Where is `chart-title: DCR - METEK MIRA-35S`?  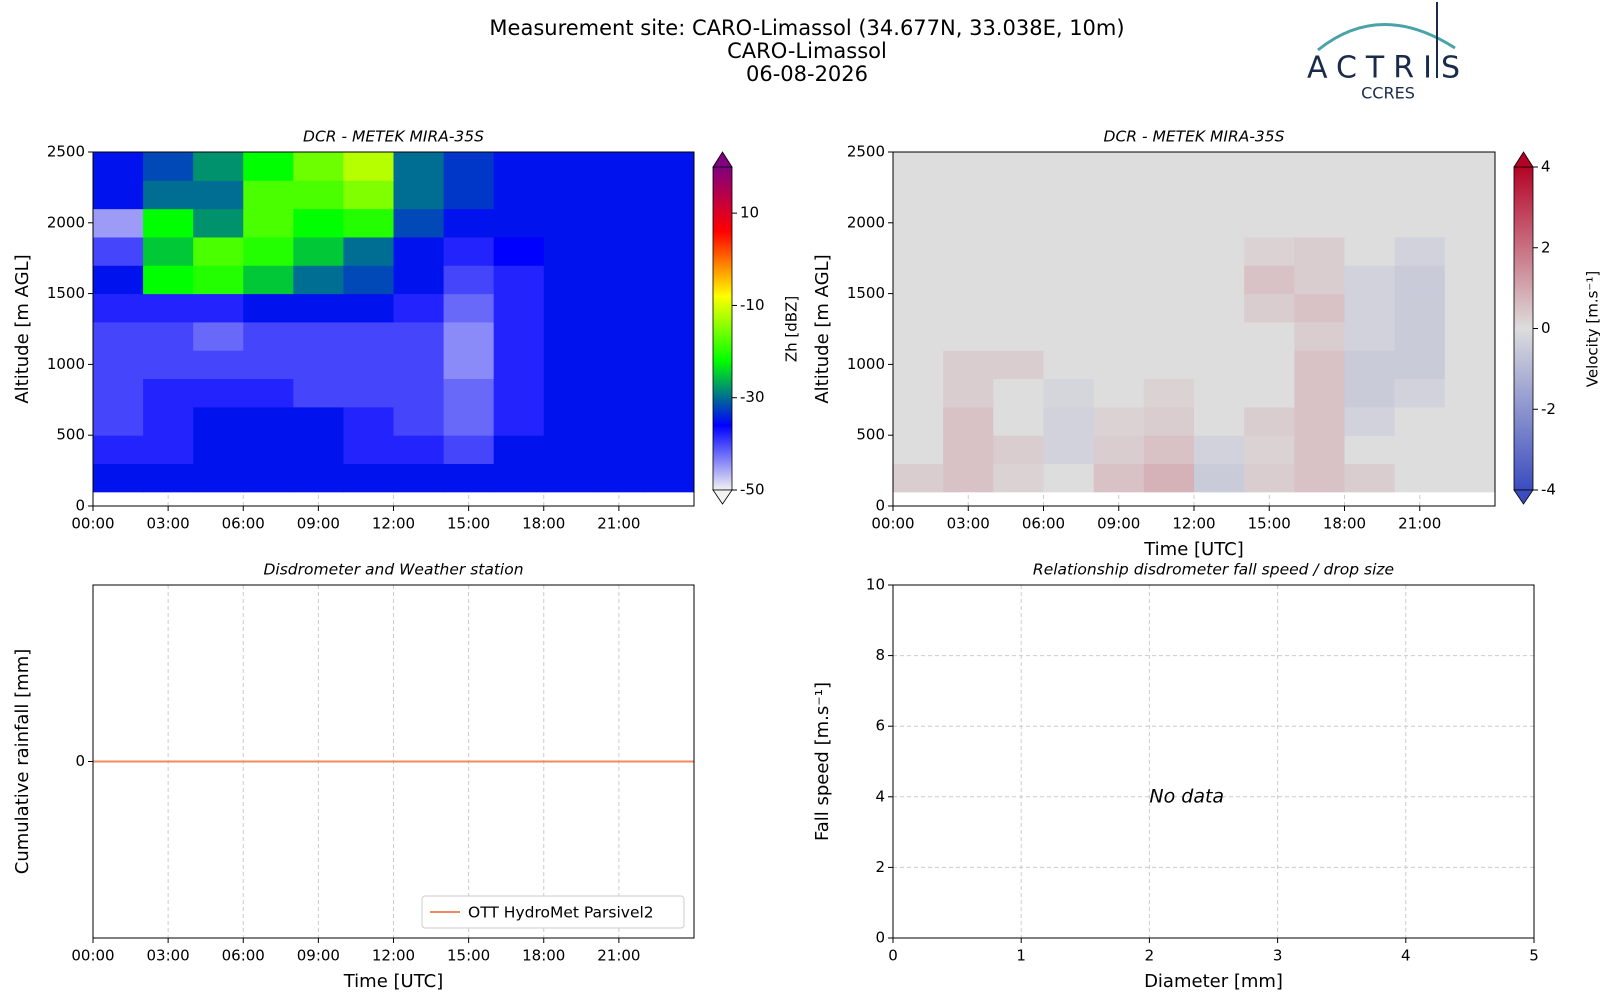 chart-title: DCR - METEK MIRA-35S is located at coordinates (393, 137).